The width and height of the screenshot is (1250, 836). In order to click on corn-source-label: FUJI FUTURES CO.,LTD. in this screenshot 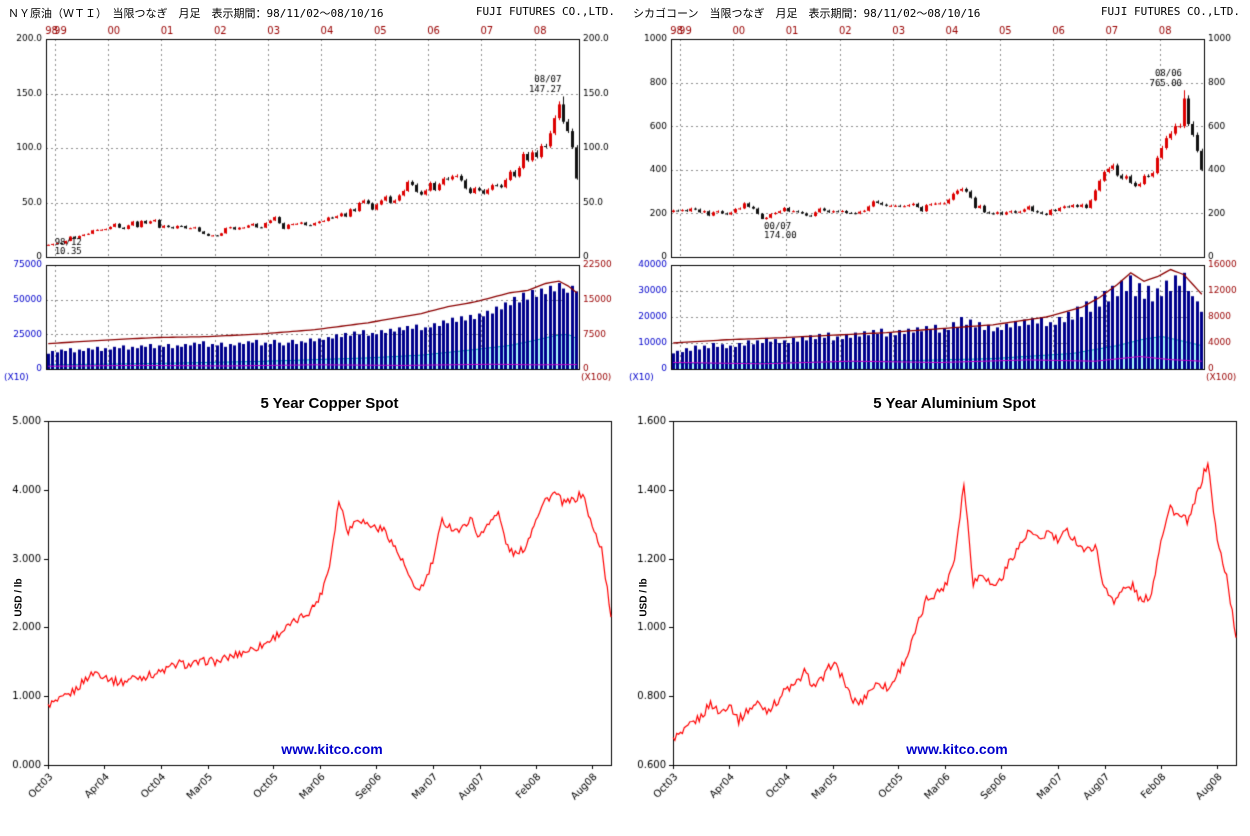, I will do `click(1170, 11)`.